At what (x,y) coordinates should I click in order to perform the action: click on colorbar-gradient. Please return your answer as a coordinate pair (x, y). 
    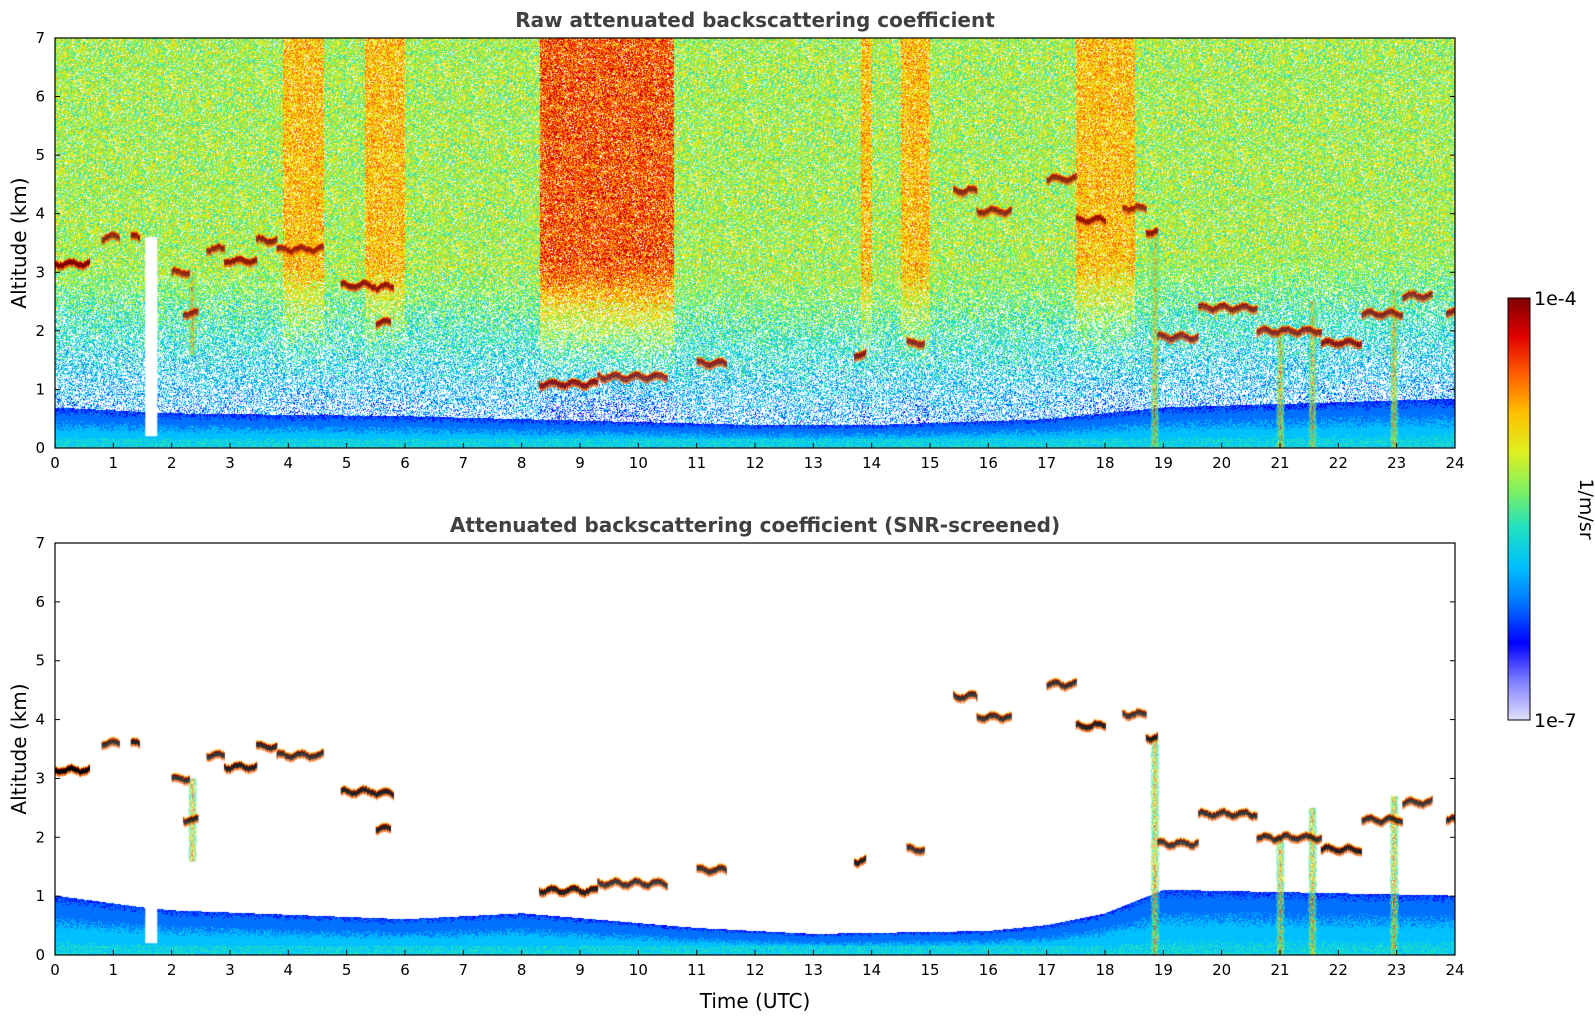
    Looking at the image, I should click on (1519, 509).